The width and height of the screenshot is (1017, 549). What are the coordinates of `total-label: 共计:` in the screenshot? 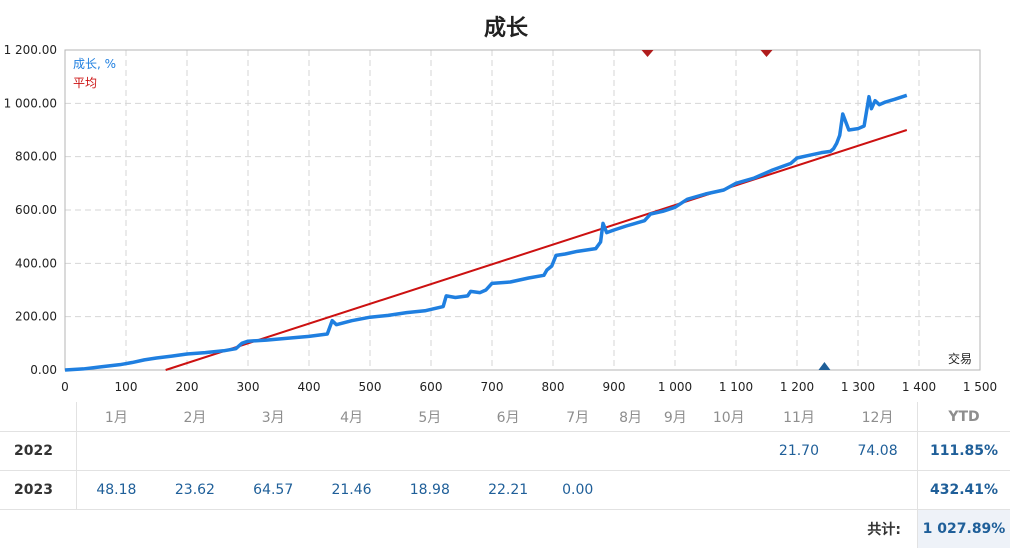 It's located at (884, 530).